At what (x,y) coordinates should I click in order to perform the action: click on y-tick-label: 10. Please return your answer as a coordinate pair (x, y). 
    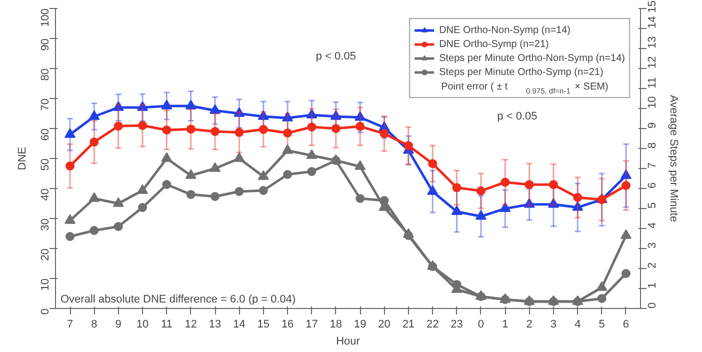
    Looking at the image, I should click on (46, 284).